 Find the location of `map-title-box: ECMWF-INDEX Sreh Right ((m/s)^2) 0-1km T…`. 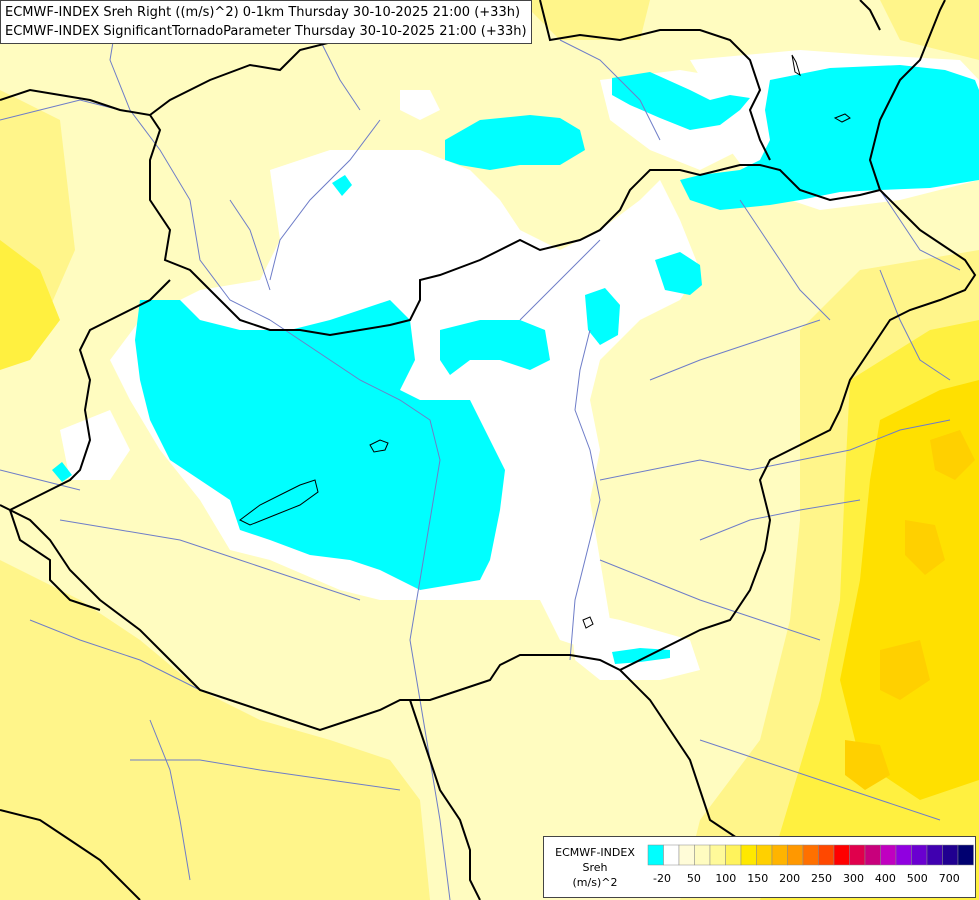

map-title-box: ECMWF-INDEX Sreh Right ((m/s)^2) 0-1km T… is located at coordinates (266, 22).